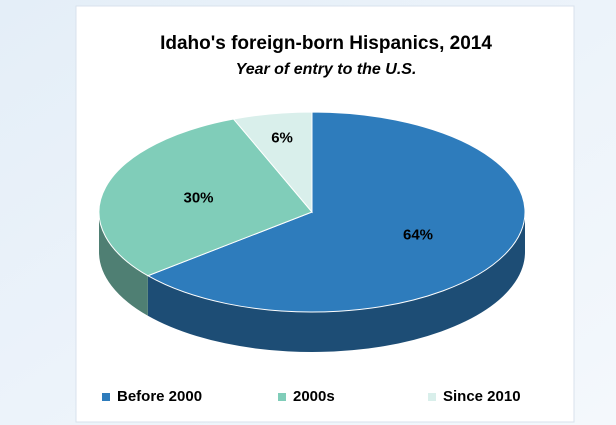 The image size is (616, 425). I want to click on chart-title: Idaho's foreign-born Hispanics, 2014, so click(326, 43).